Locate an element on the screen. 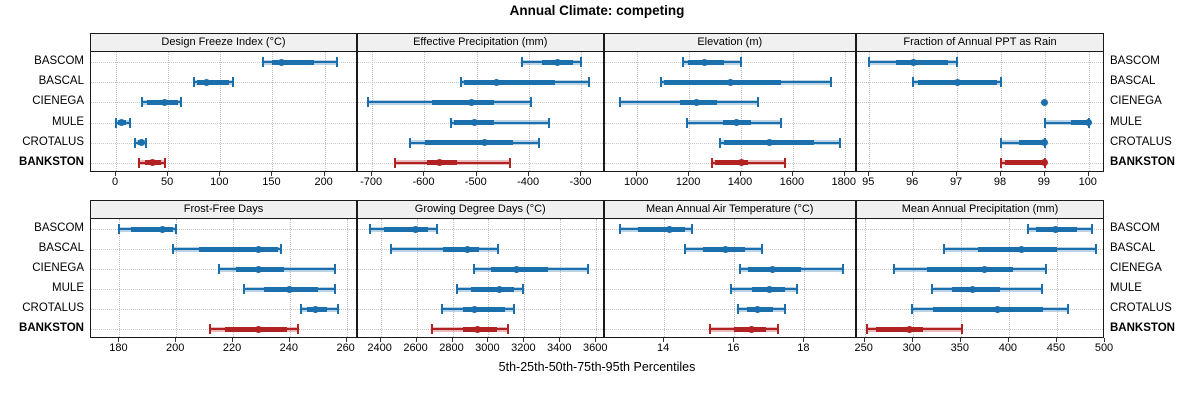 The height and width of the screenshot is (400, 1200). axis-tick-label: 250 is located at coordinates (863, 348).